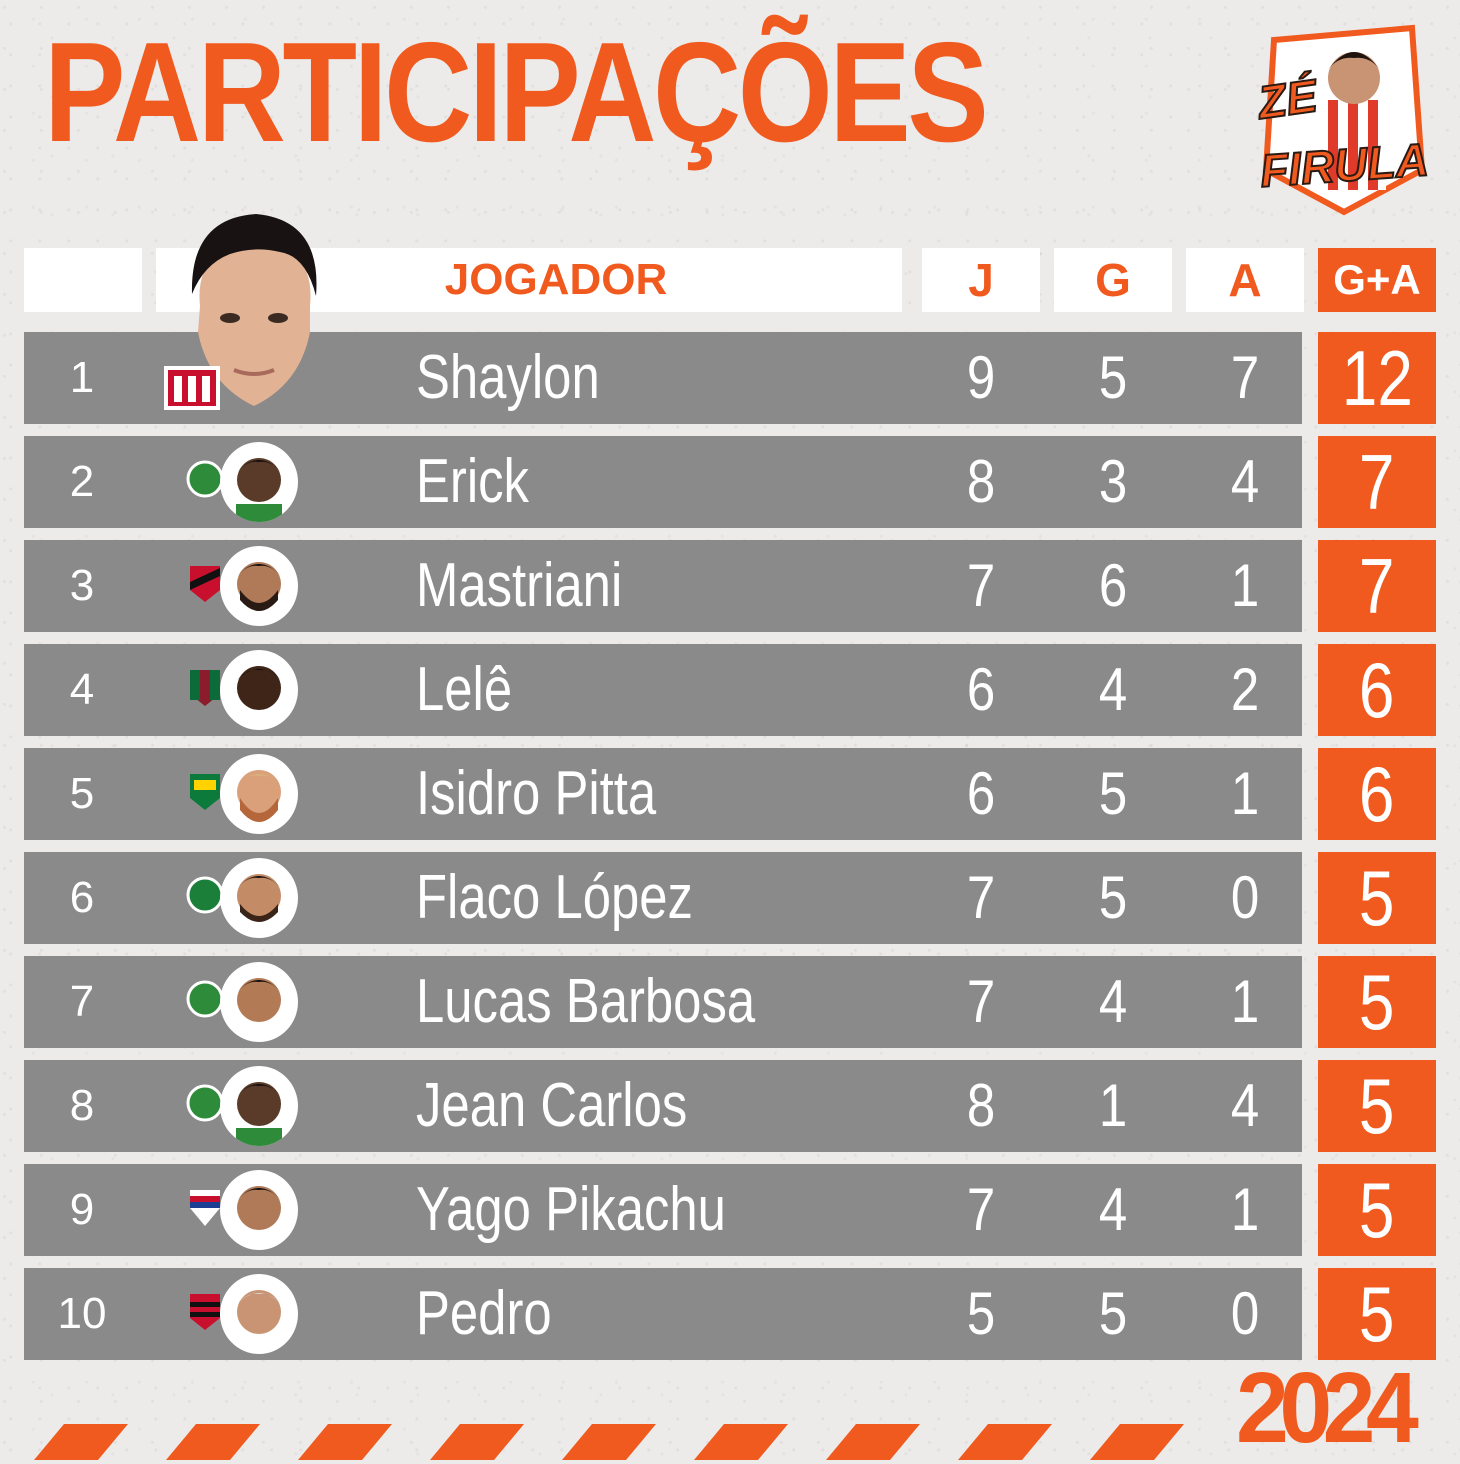  What do you see at coordinates (663, 794) in the screenshot?
I see `table-row: 5 Isidro Pitta 6 5 1` at bounding box center [663, 794].